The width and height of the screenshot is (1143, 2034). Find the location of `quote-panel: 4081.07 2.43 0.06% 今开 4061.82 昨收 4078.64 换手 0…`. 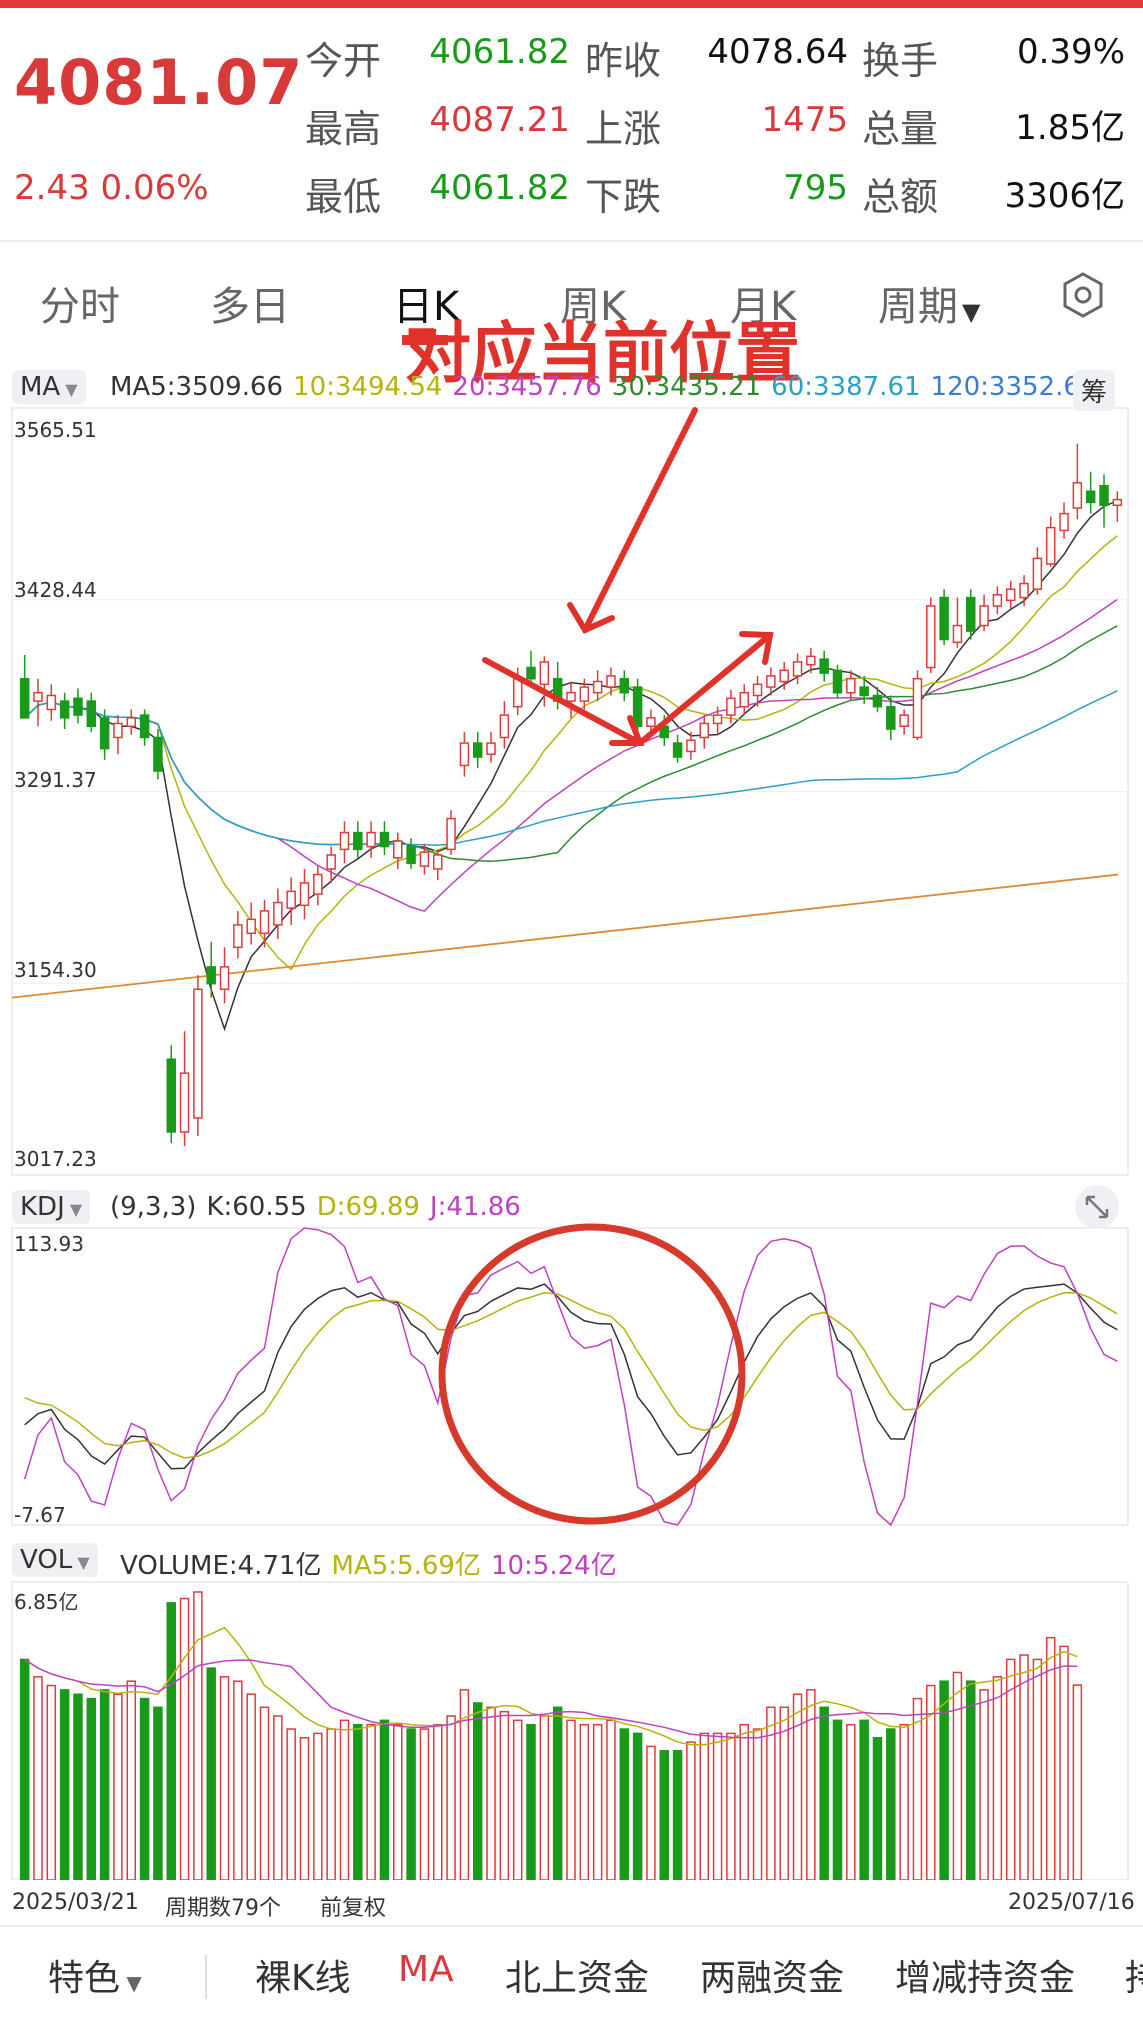

quote-panel: 4081.07 2.43 0.06% 今开 4061.82 昨收 4078.64 换手 0… is located at coordinates (571, 123).